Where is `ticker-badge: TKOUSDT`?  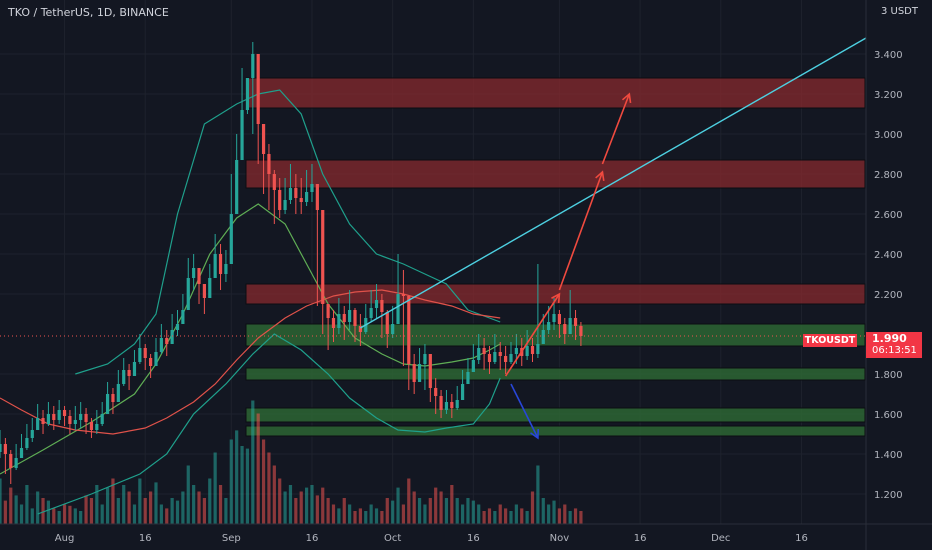
ticker-badge: TKOUSDT is located at coordinates (830, 340).